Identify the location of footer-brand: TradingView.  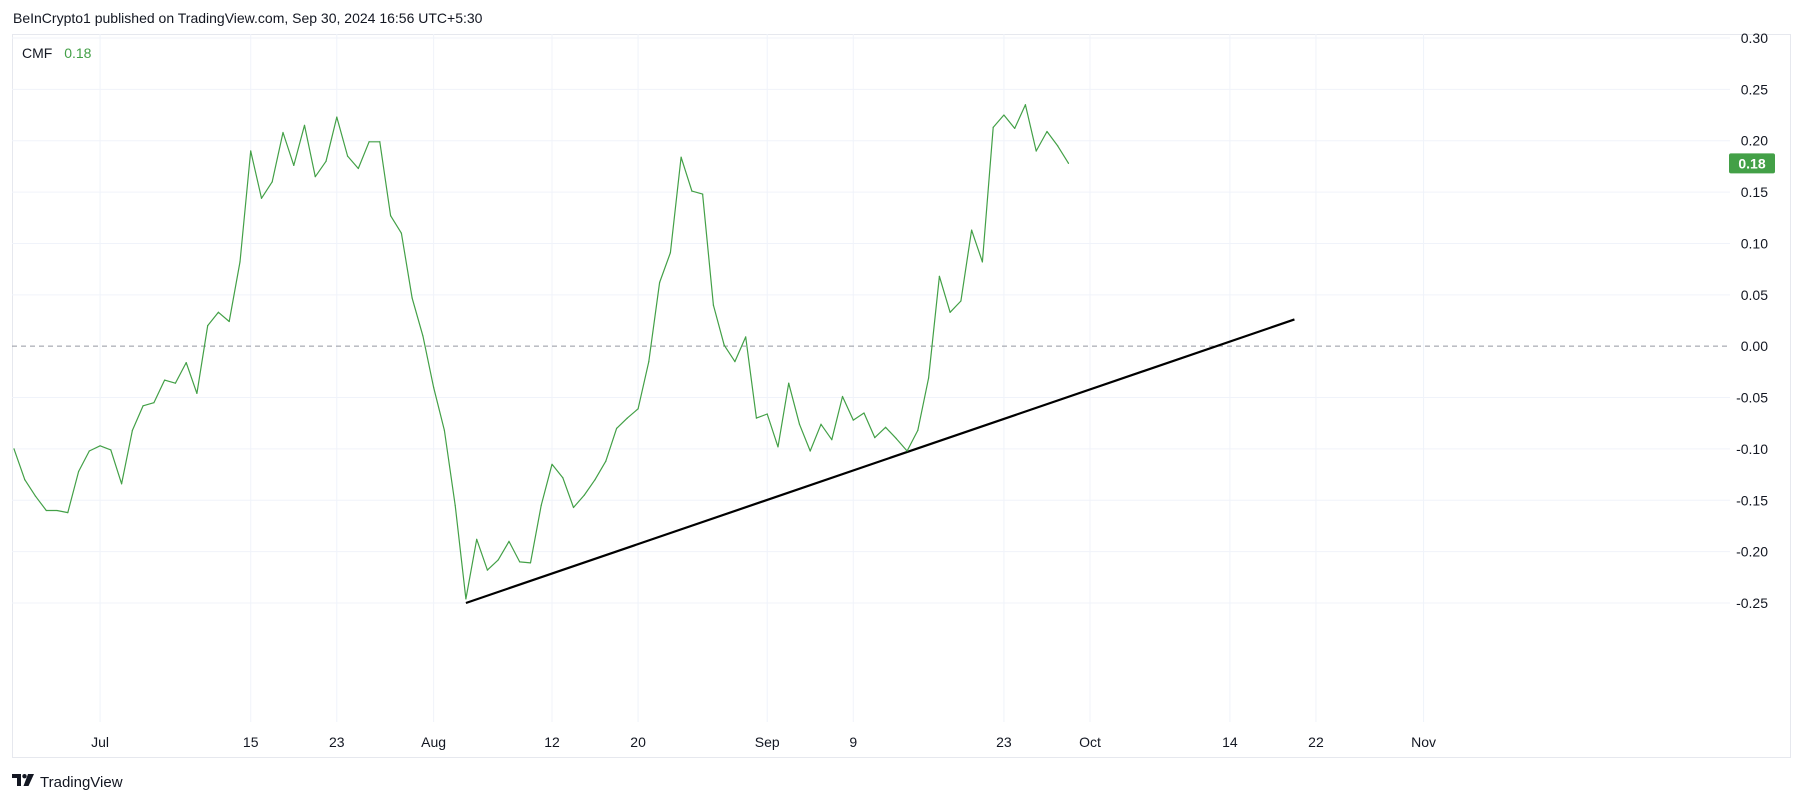
(67, 782).